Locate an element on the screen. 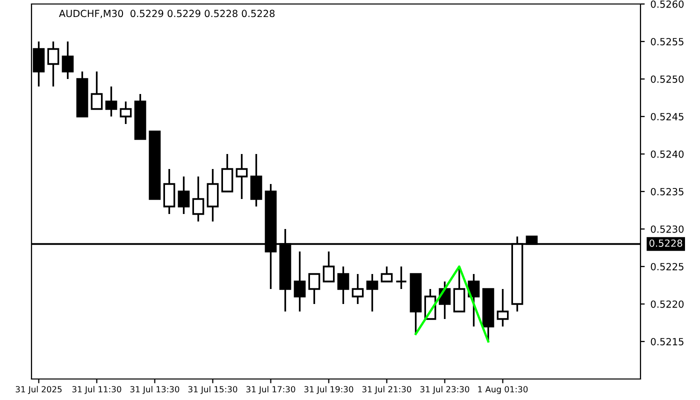 Image resolution: width=700 pixels, height=400 pixels. y-tick-label: 0.5245 is located at coordinates (667, 116).